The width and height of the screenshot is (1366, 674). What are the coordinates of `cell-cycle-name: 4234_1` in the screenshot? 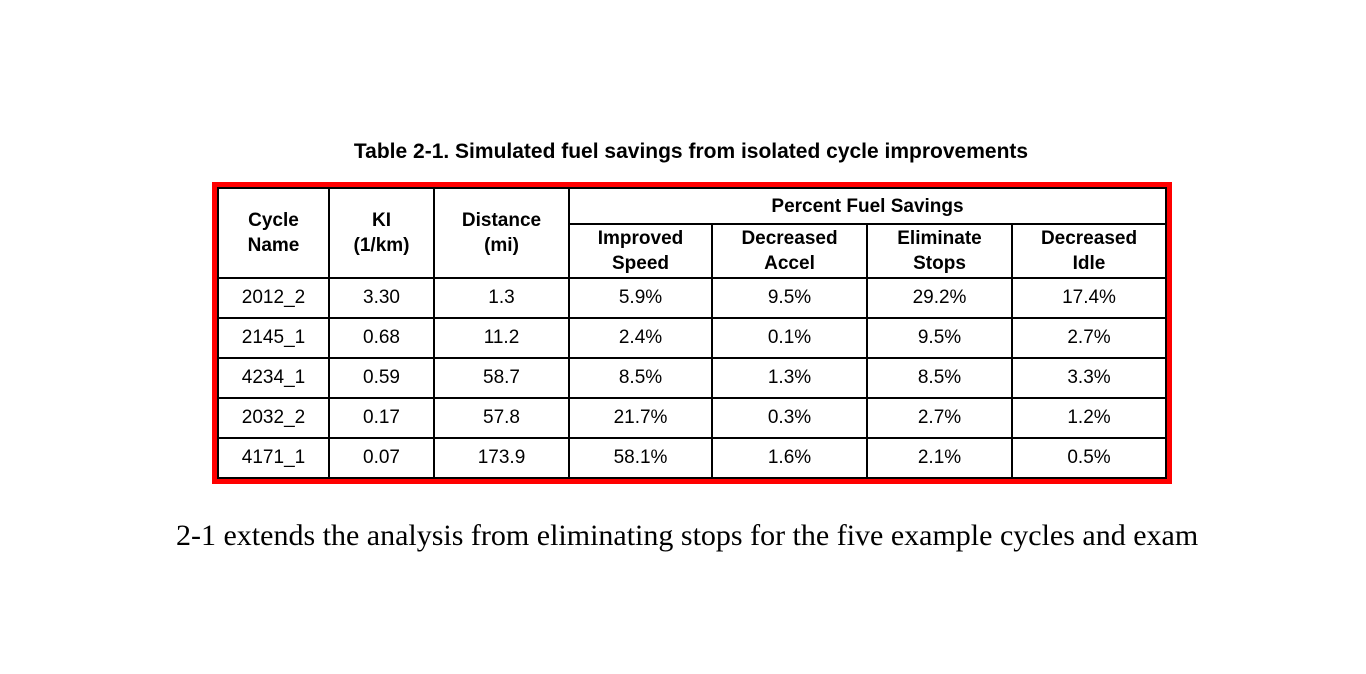 It's located at (273, 378).